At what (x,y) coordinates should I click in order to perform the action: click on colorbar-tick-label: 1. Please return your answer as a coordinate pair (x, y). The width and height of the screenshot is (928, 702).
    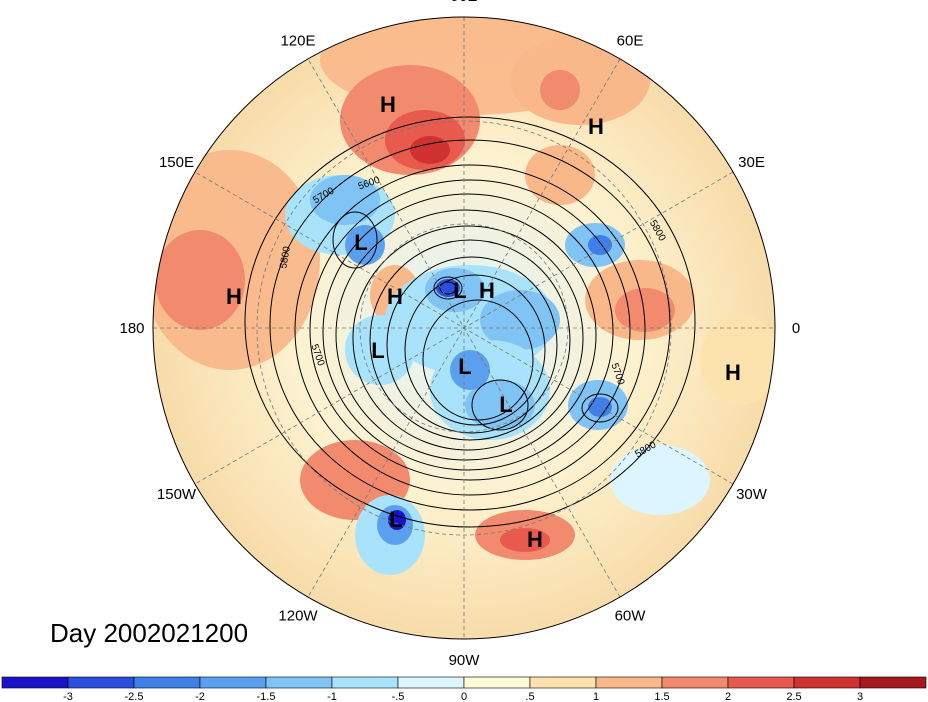
    Looking at the image, I should click on (596, 696).